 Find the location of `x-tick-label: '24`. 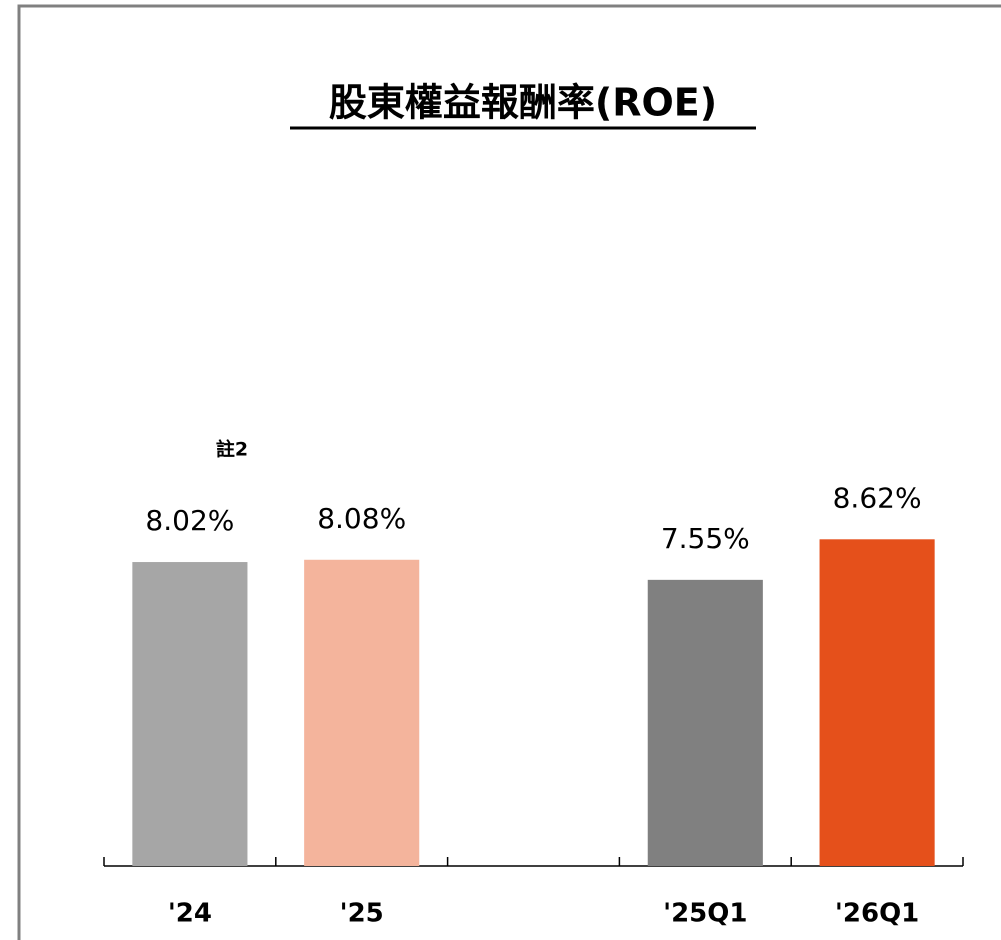

x-tick-label: '24 is located at coordinates (190, 914).